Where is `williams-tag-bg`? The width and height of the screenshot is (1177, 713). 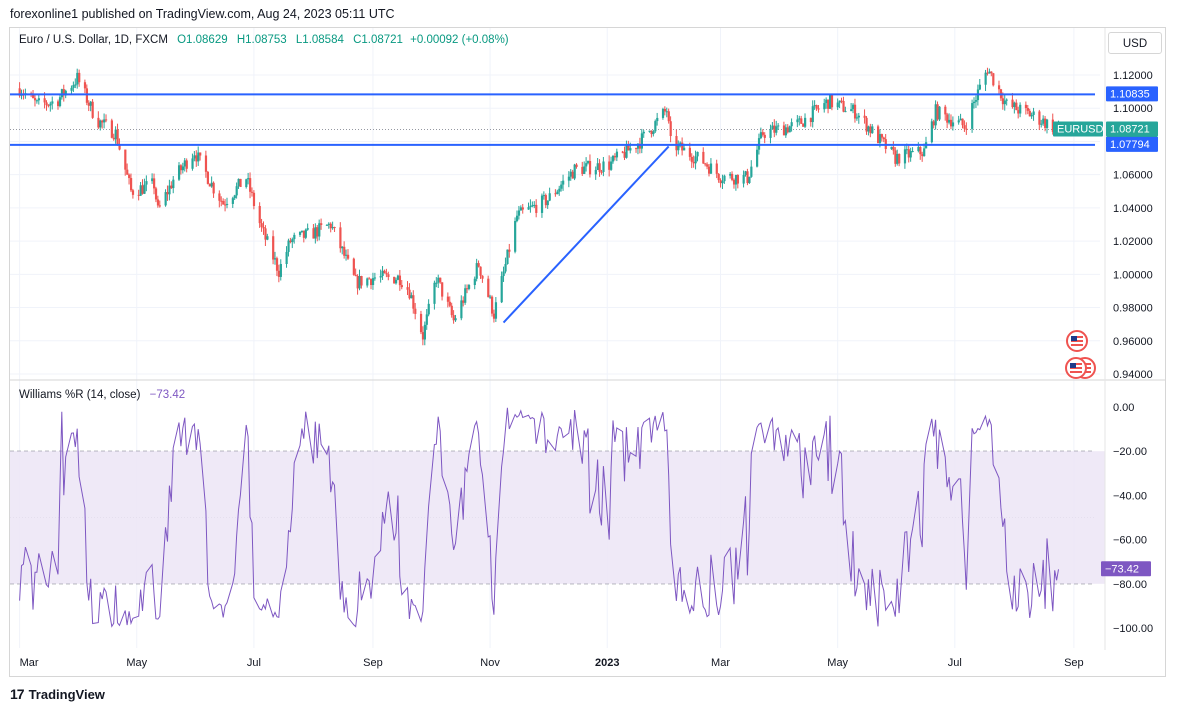
williams-tag-bg is located at coordinates (1126, 569).